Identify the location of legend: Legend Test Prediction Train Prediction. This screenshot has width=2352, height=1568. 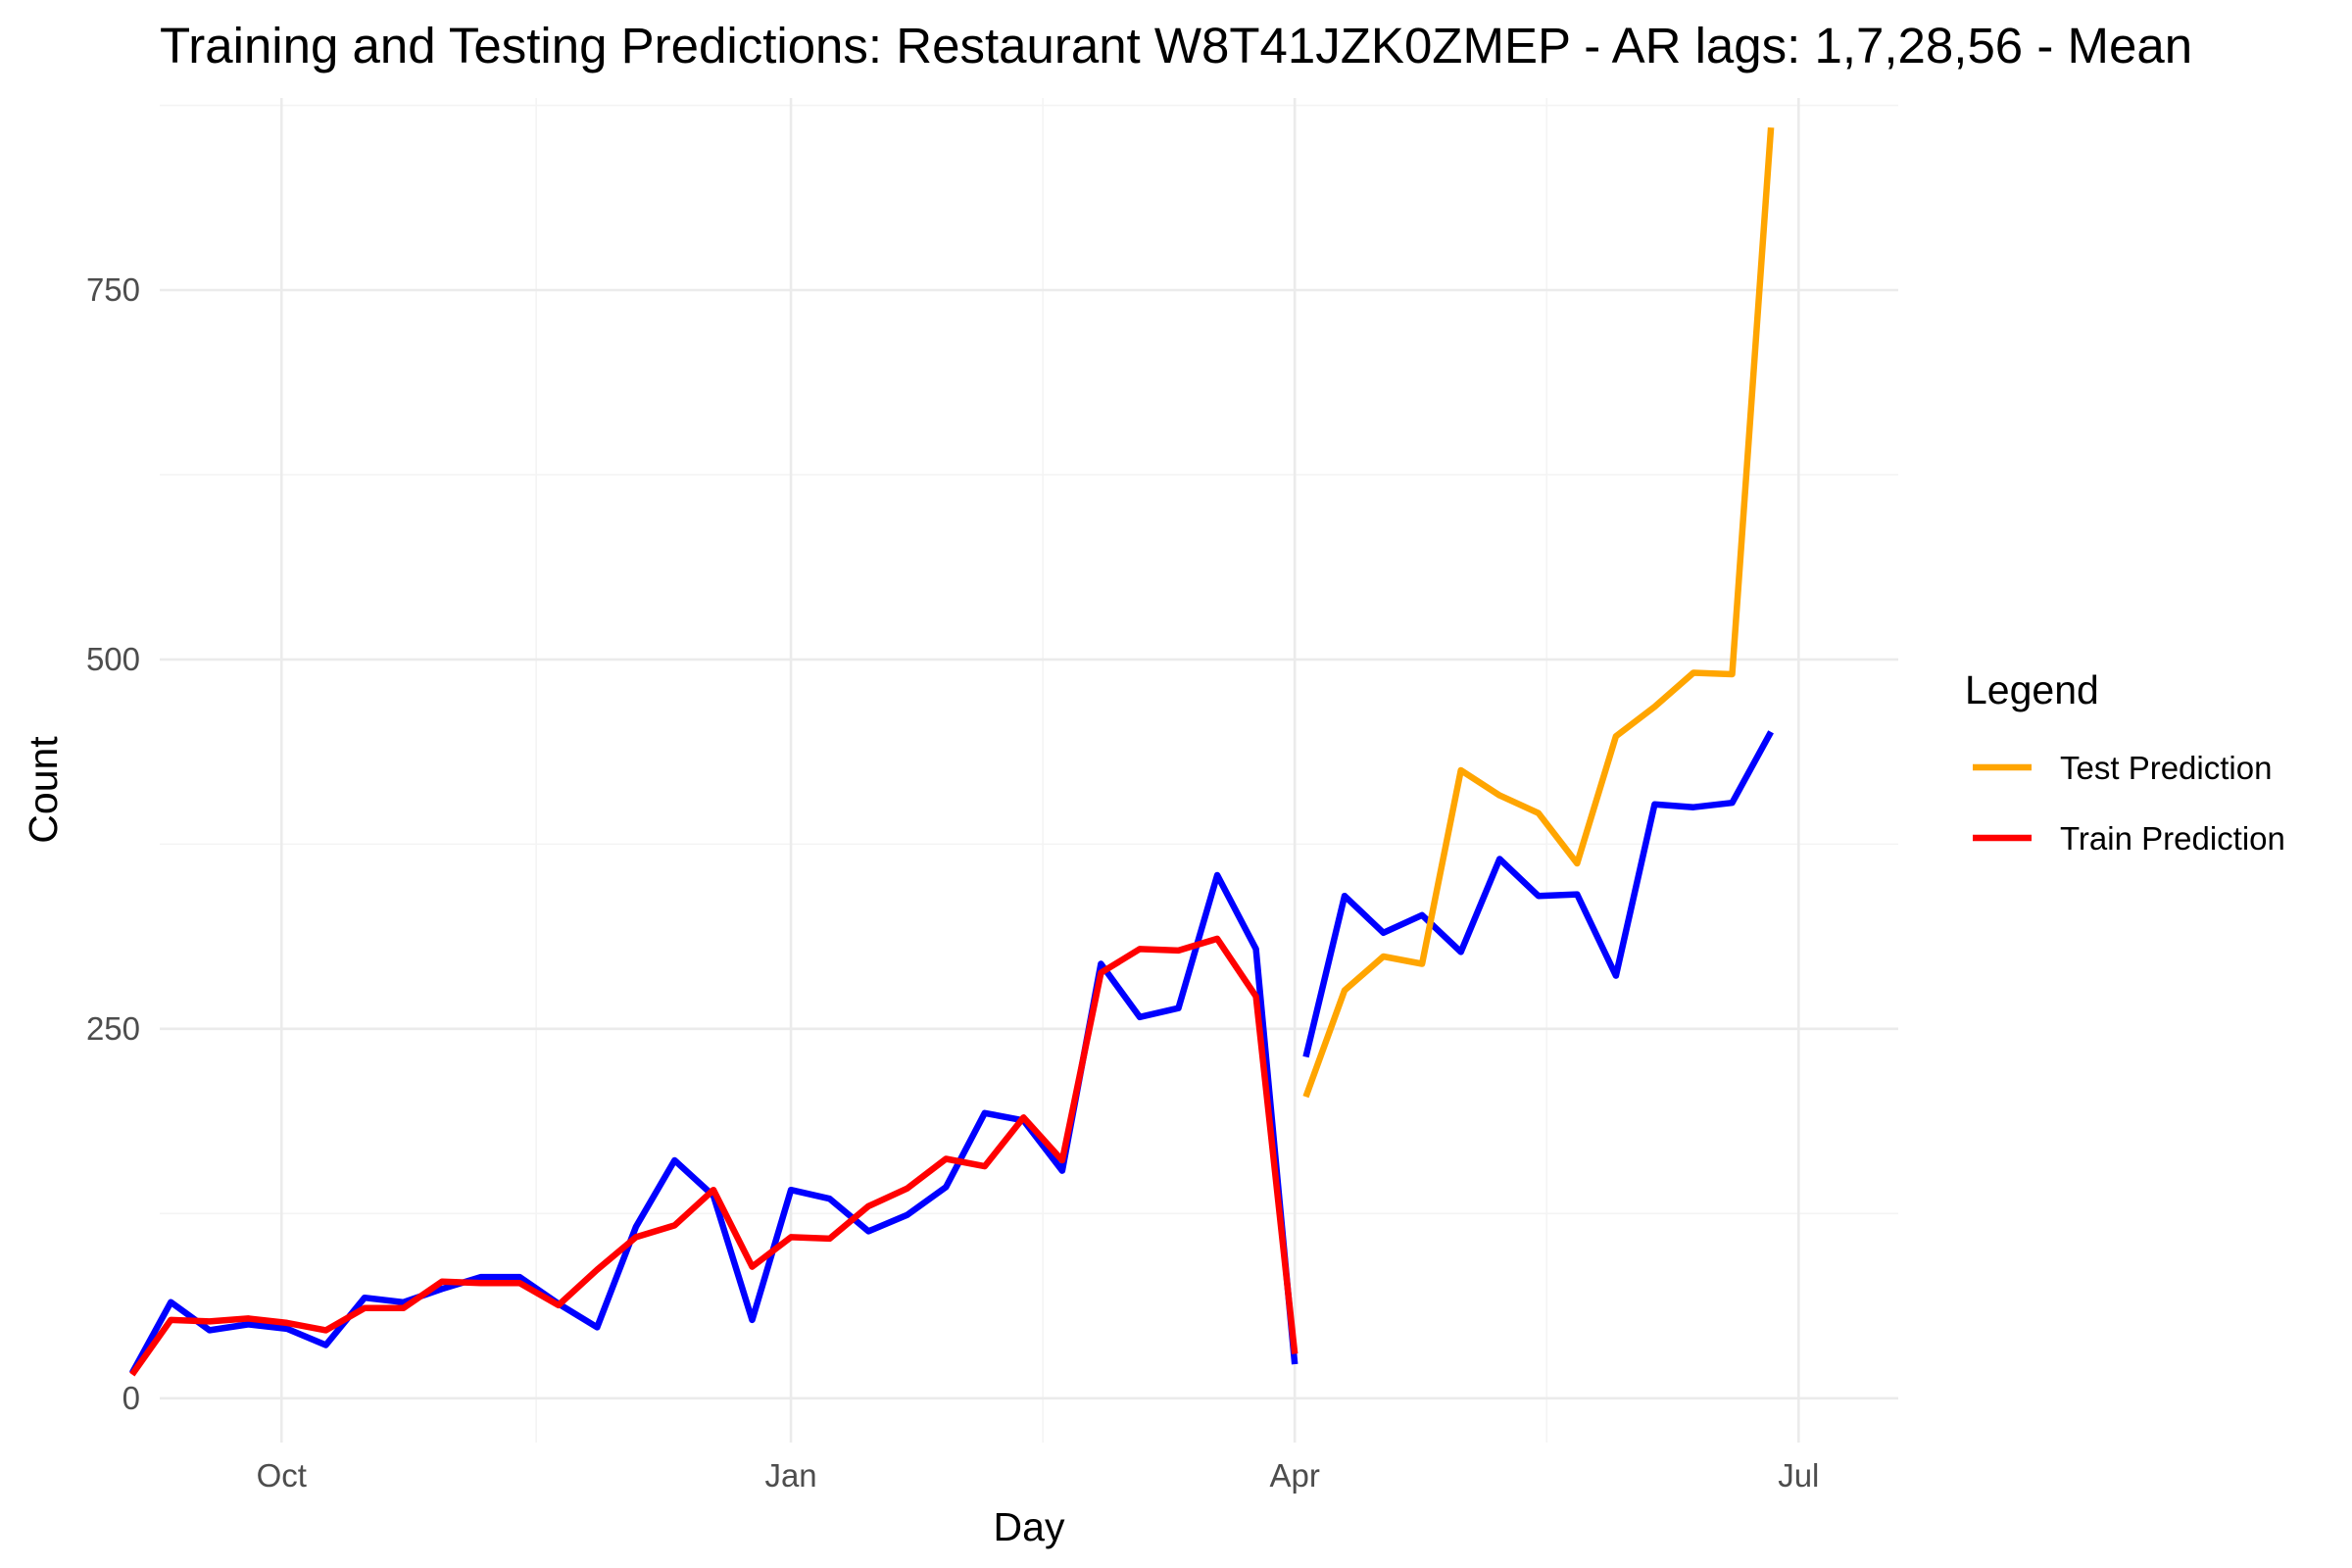
(2125, 762).